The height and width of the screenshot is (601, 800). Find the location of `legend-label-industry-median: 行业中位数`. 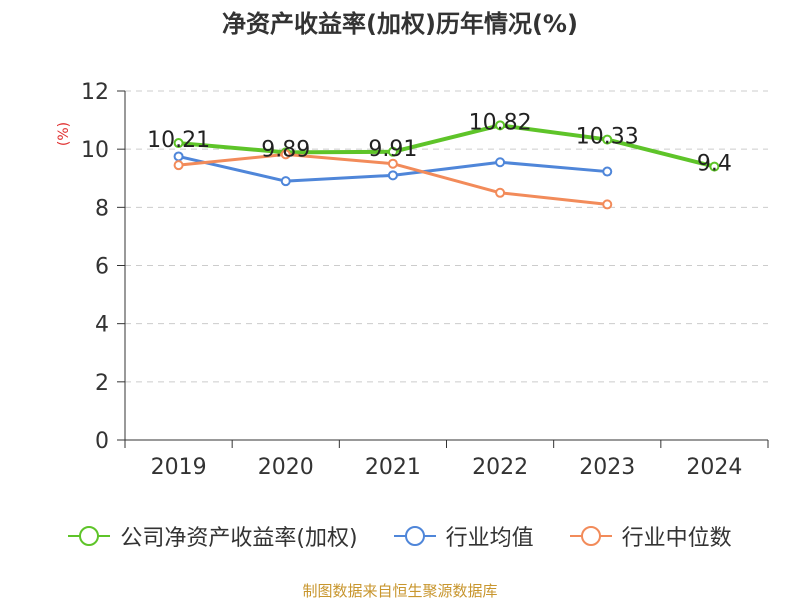

legend-label-industry-median: 行业中位数 is located at coordinates (676, 538).